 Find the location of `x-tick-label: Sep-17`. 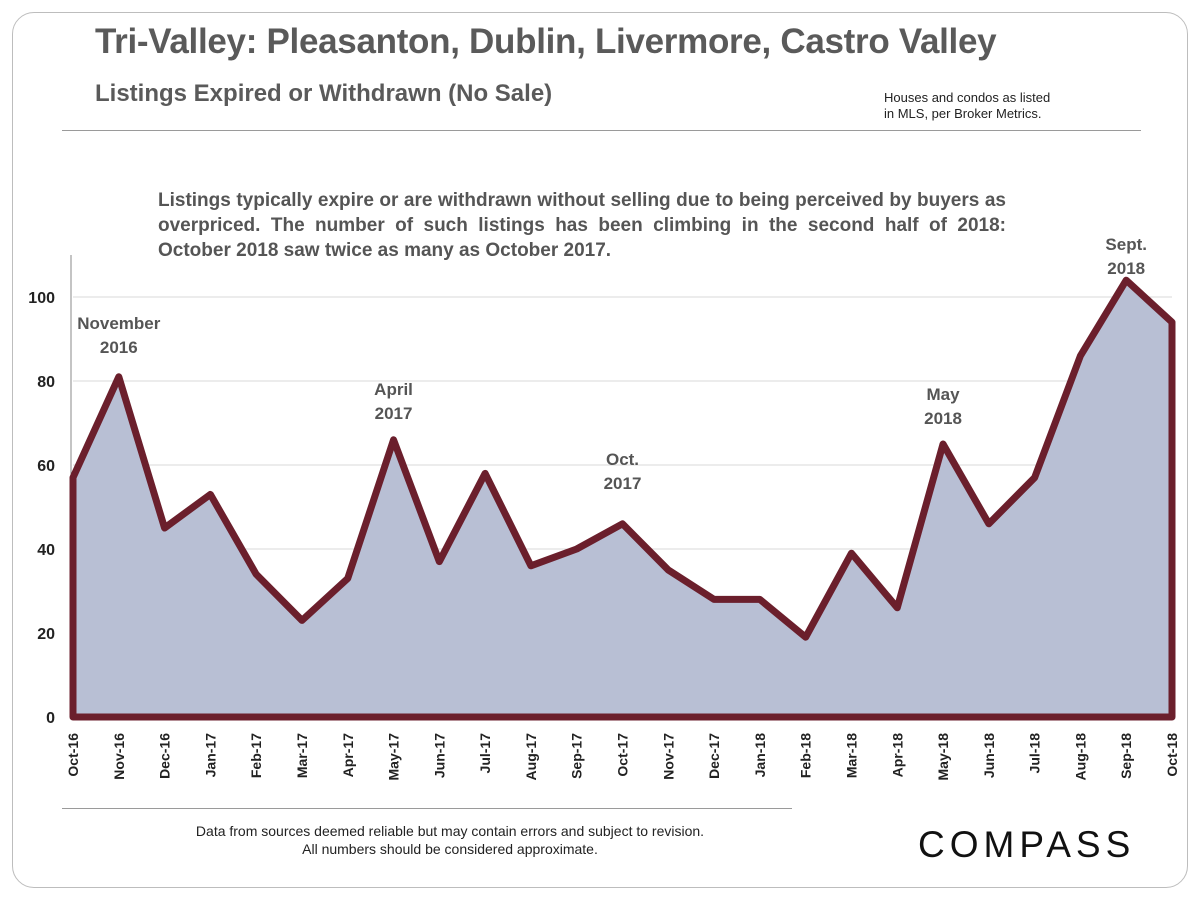

x-tick-label: Sep-17 is located at coordinates (577, 756).